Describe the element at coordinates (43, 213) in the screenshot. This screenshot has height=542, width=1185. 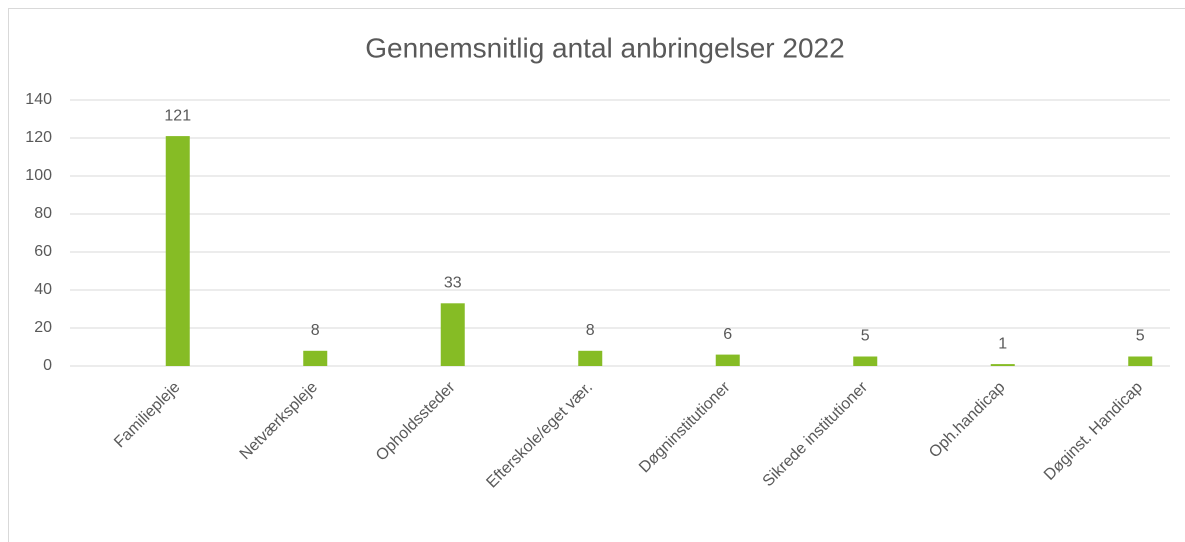
I see `y-tick-label: 80` at that location.